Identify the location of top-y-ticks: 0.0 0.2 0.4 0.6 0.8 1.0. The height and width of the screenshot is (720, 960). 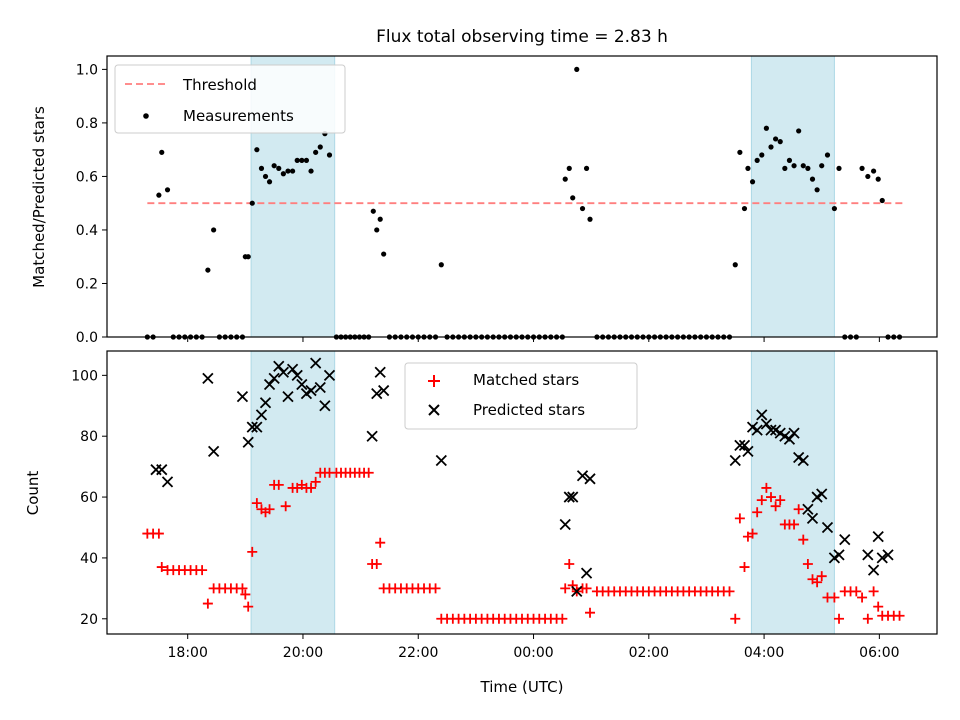
(91, 204).